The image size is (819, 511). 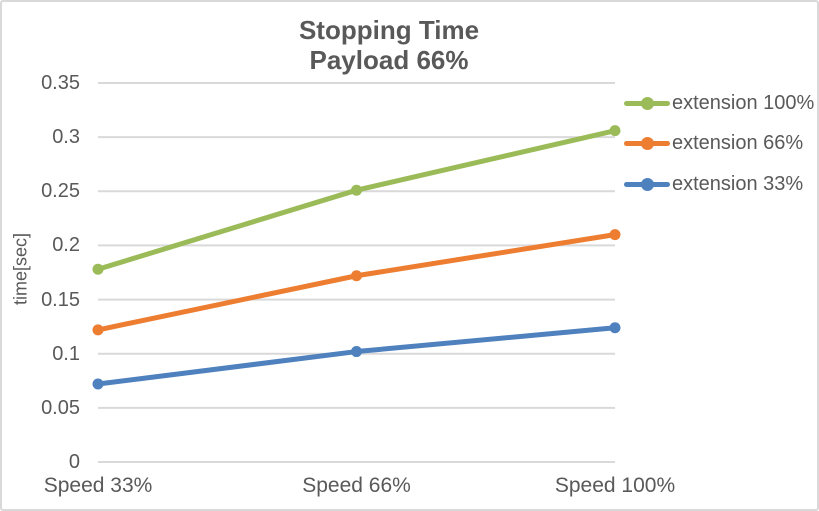 What do you see at coordinates (615, 485) in the screenshot?
I see `x-axis-label-speed-100: Speed 100%` at bounding box center [615, 485].